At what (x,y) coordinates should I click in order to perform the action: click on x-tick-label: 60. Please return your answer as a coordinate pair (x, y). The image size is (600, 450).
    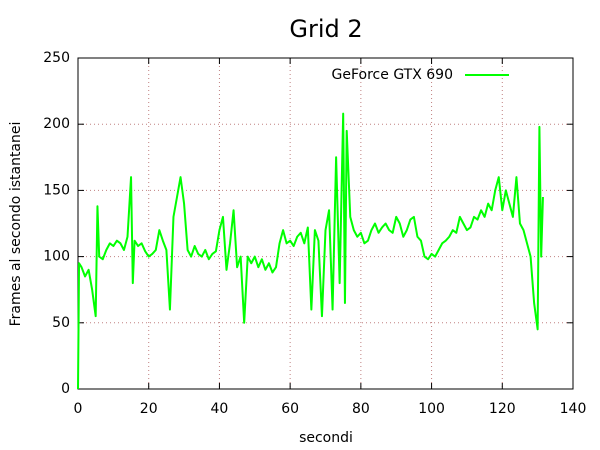
    Looking at the image, I should click on (290, 409).